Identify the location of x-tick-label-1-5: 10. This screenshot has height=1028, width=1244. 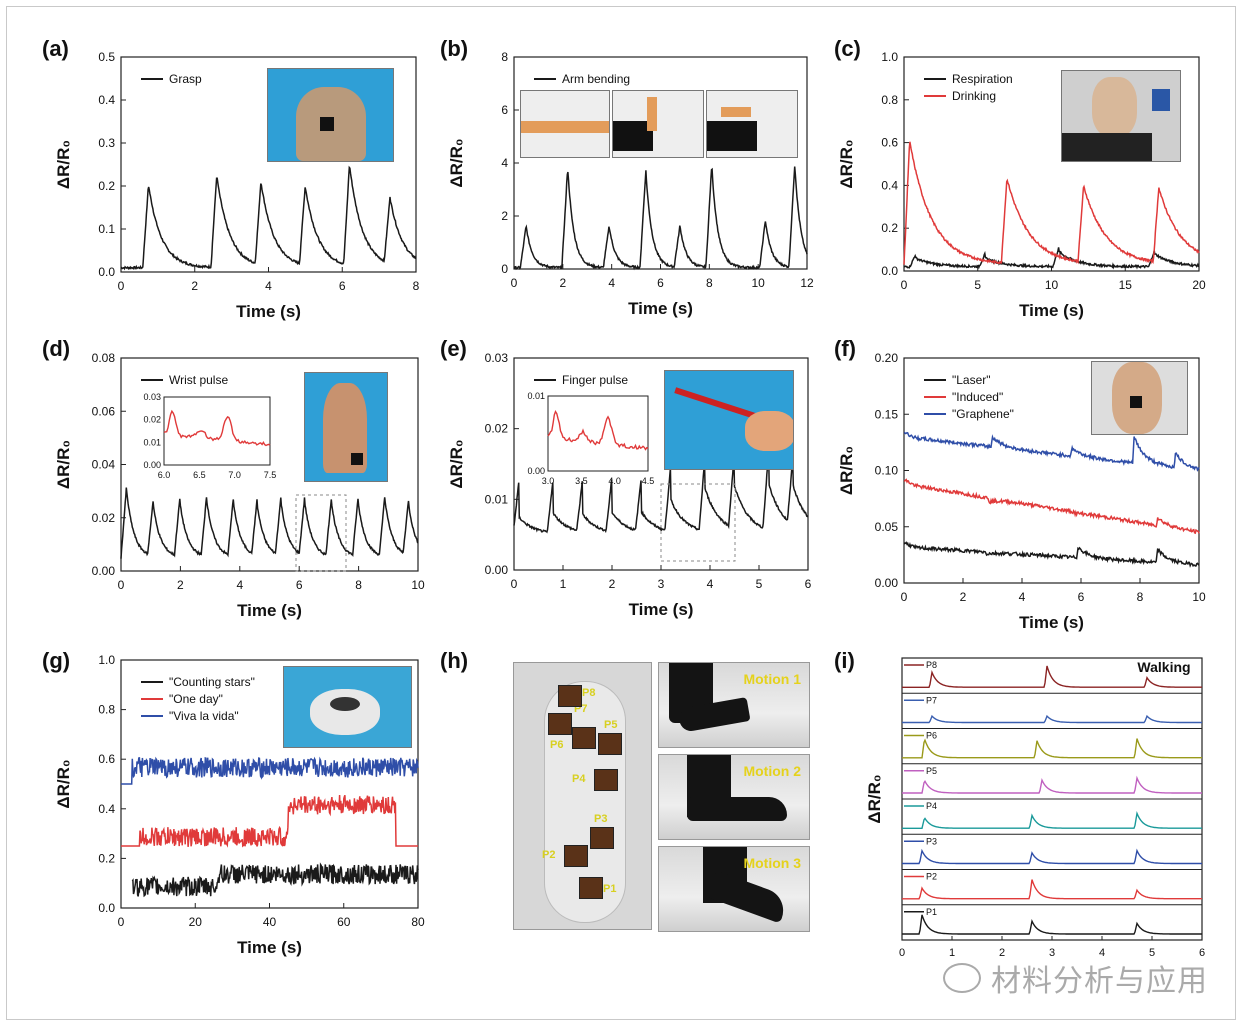
(758, 283).